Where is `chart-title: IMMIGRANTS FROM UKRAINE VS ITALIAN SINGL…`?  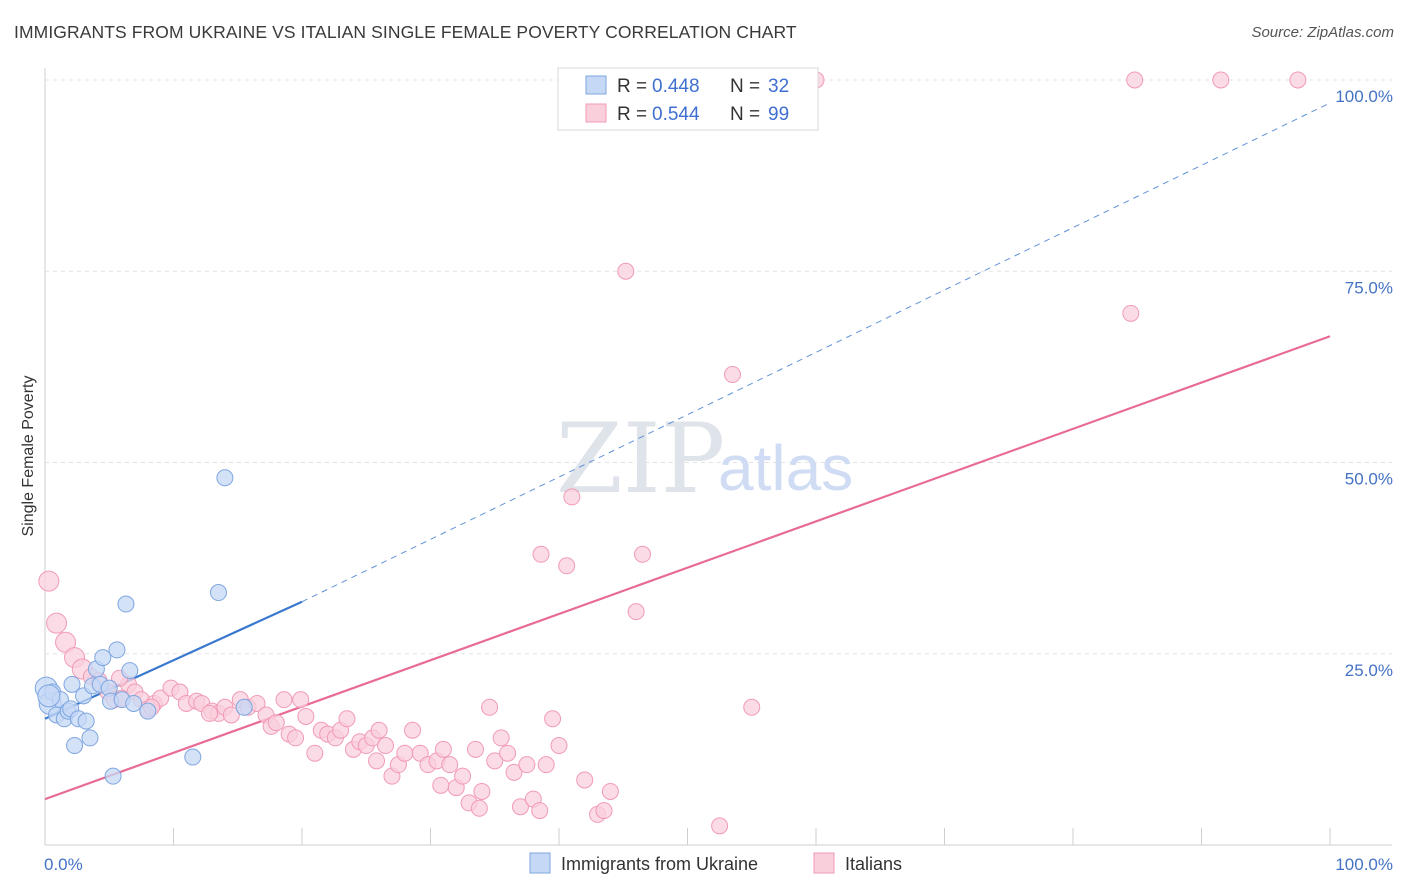
chart-title: IMMIGRANTS FROM UKRAINE VS ITALIAN SINGL… is located at coordinates (405, 32).